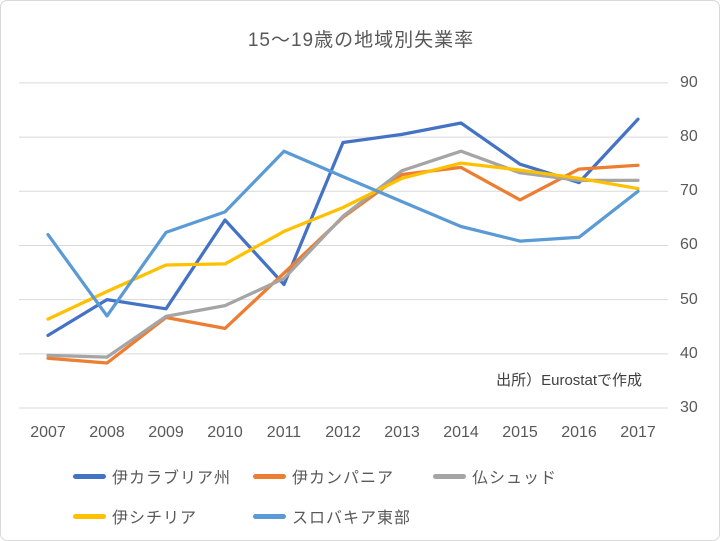 This screenshot has height=541, width=720. Describe the element at coordinates (155, 518) in the screenshot. I see `legend-label: 伊シチリア` at that location.